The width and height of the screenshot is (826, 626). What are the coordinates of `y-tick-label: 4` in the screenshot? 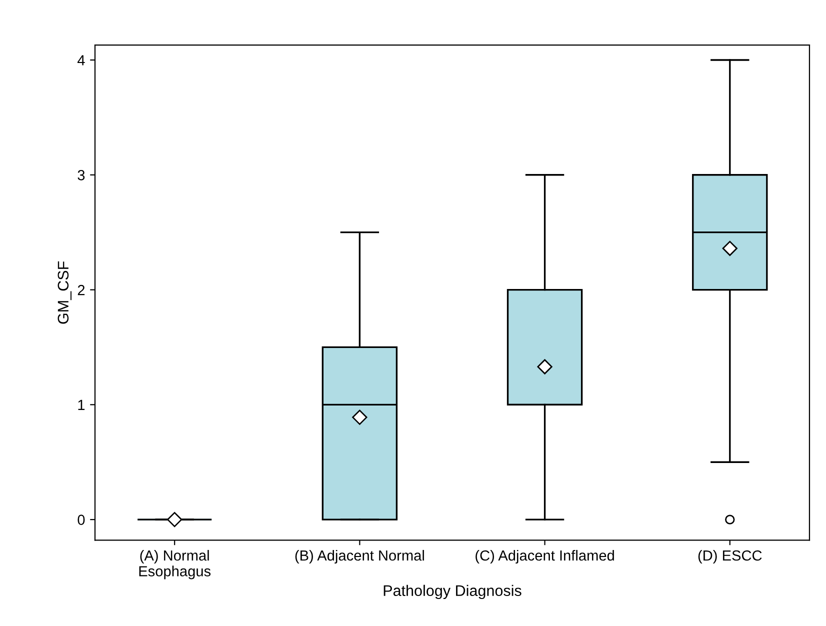 It's located at (81, 60).